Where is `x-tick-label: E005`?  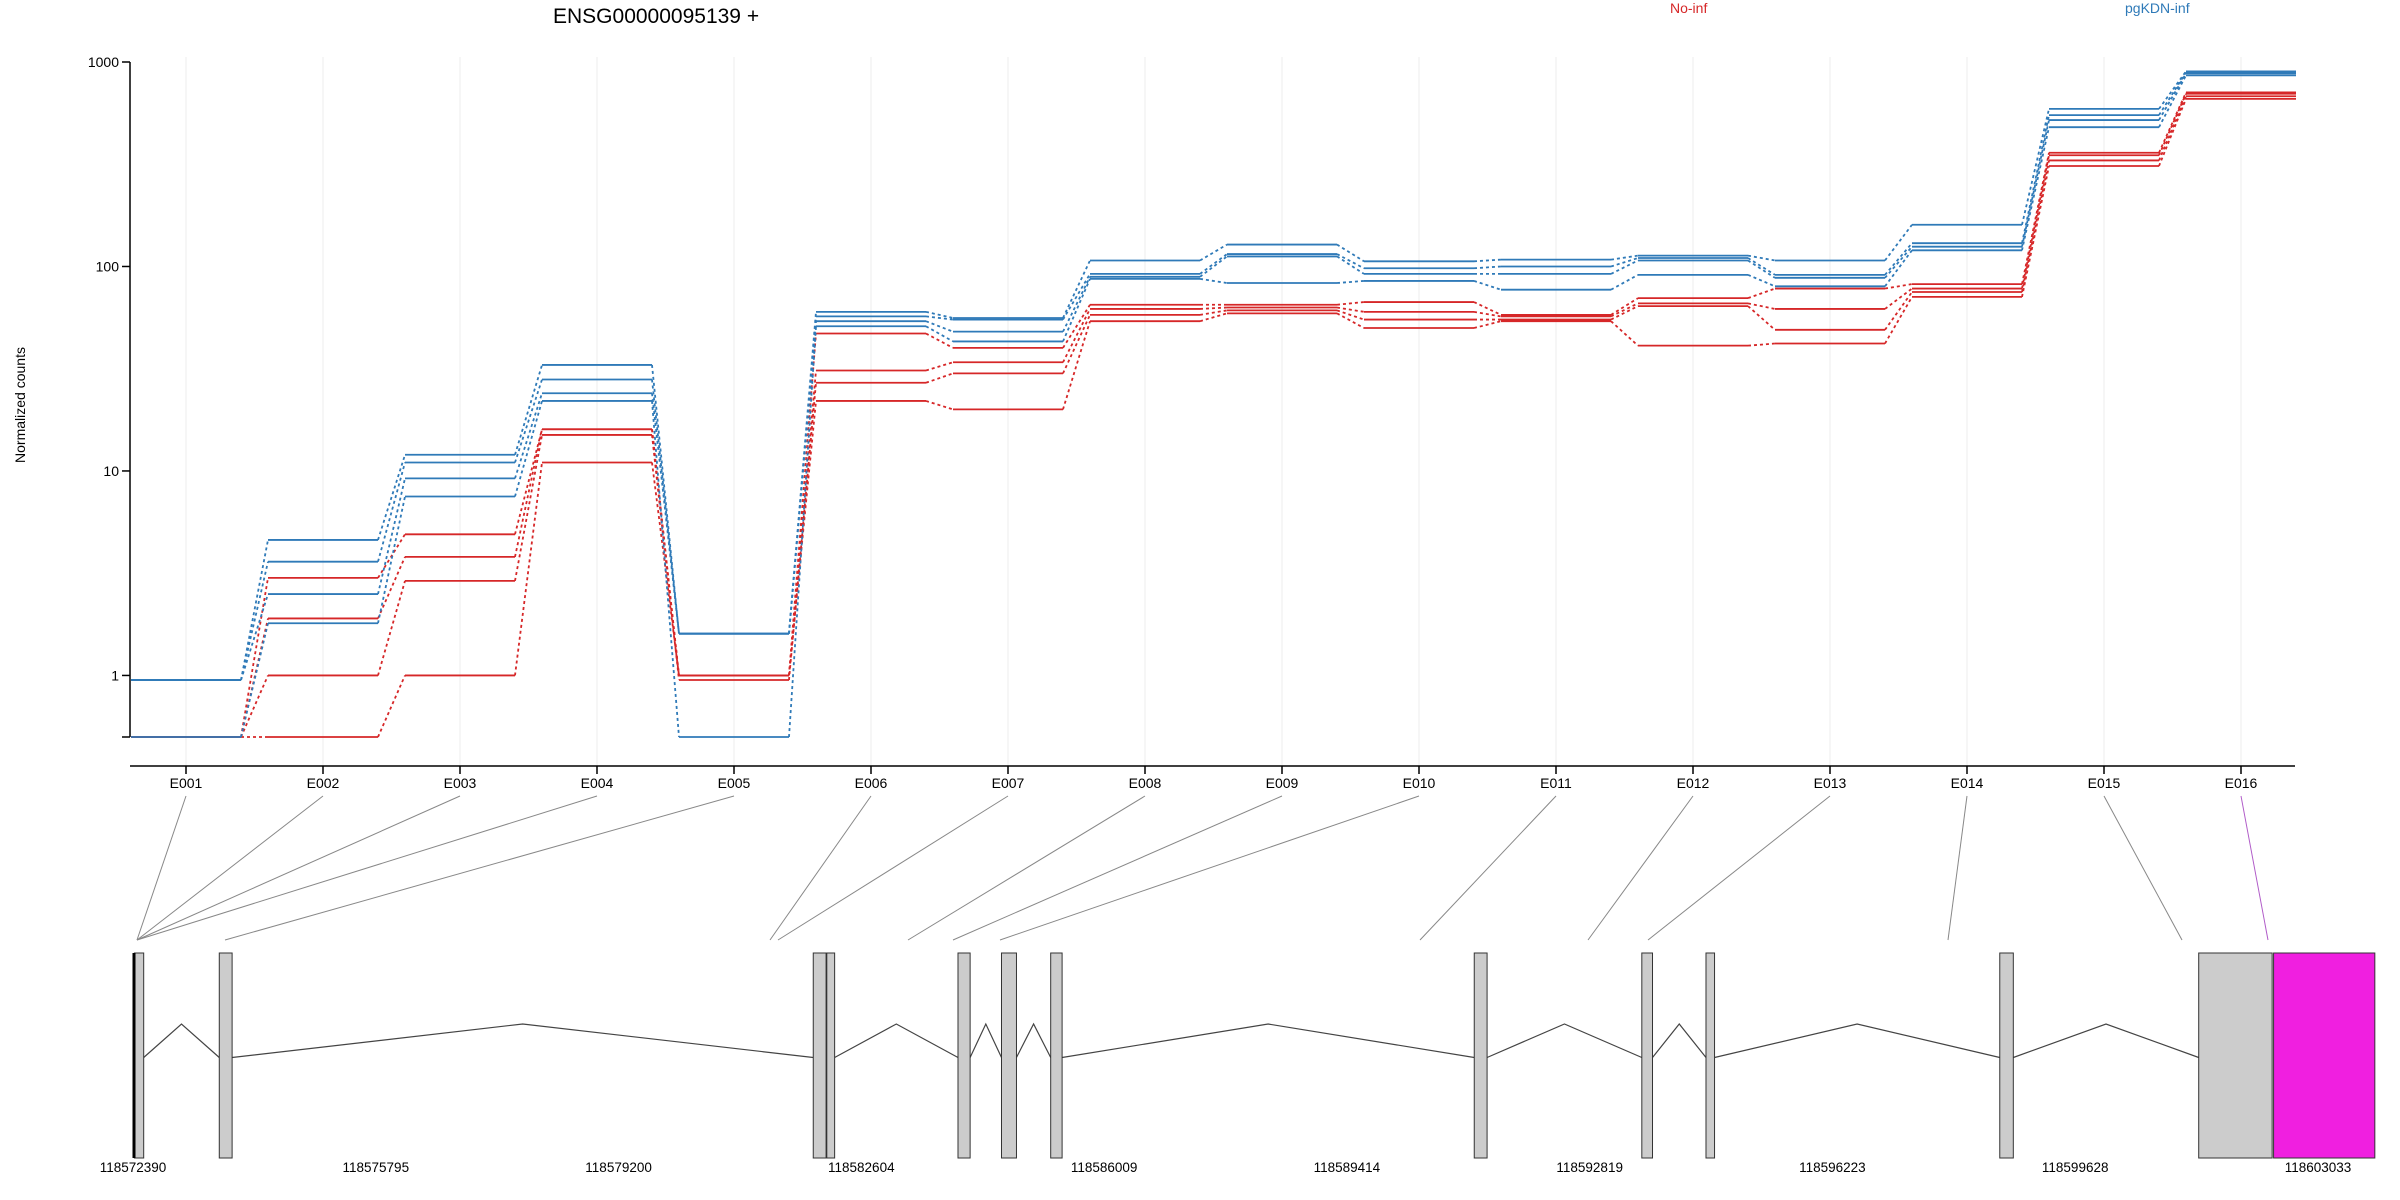 x-tick-label: E005 is located at coordinates (734, 783).